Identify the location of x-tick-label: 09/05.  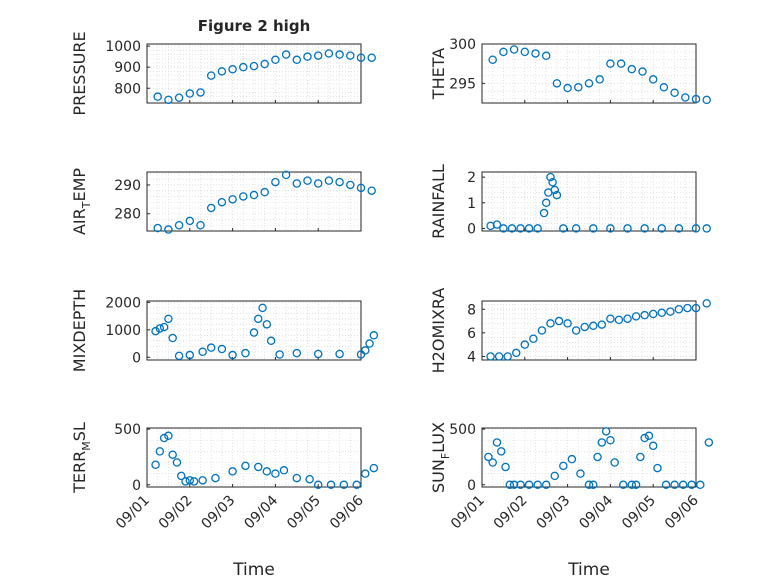
(639, 513).